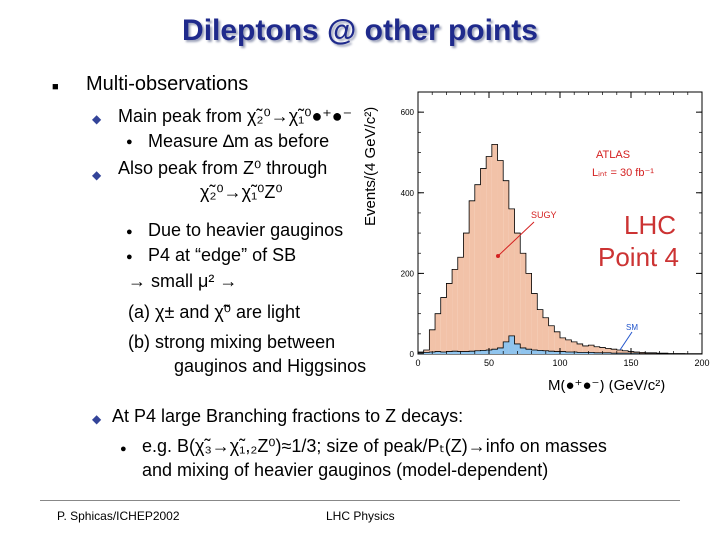  Describe the element at coordinates (118, 516) in the screenshot. I see `footer-left: P. Sphicas/ICHEP2002` at that location.